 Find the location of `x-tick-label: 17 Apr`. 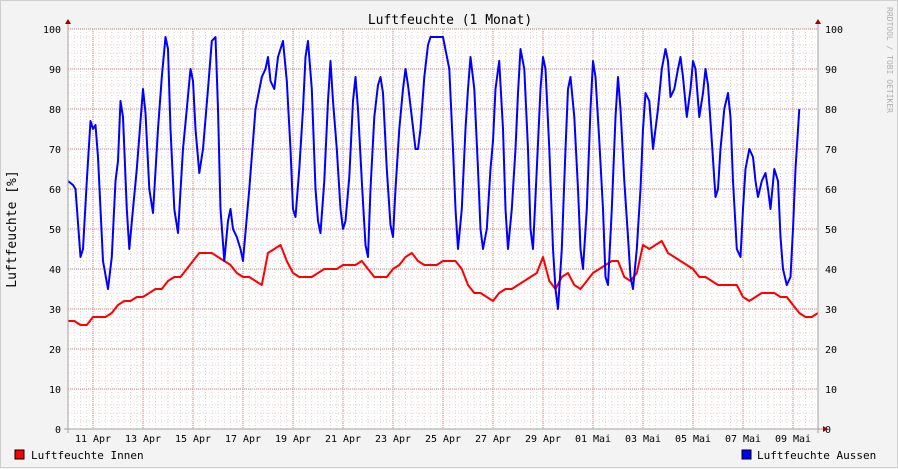

x-tick-label: 17 Apr is located at coordinates (243, 439).